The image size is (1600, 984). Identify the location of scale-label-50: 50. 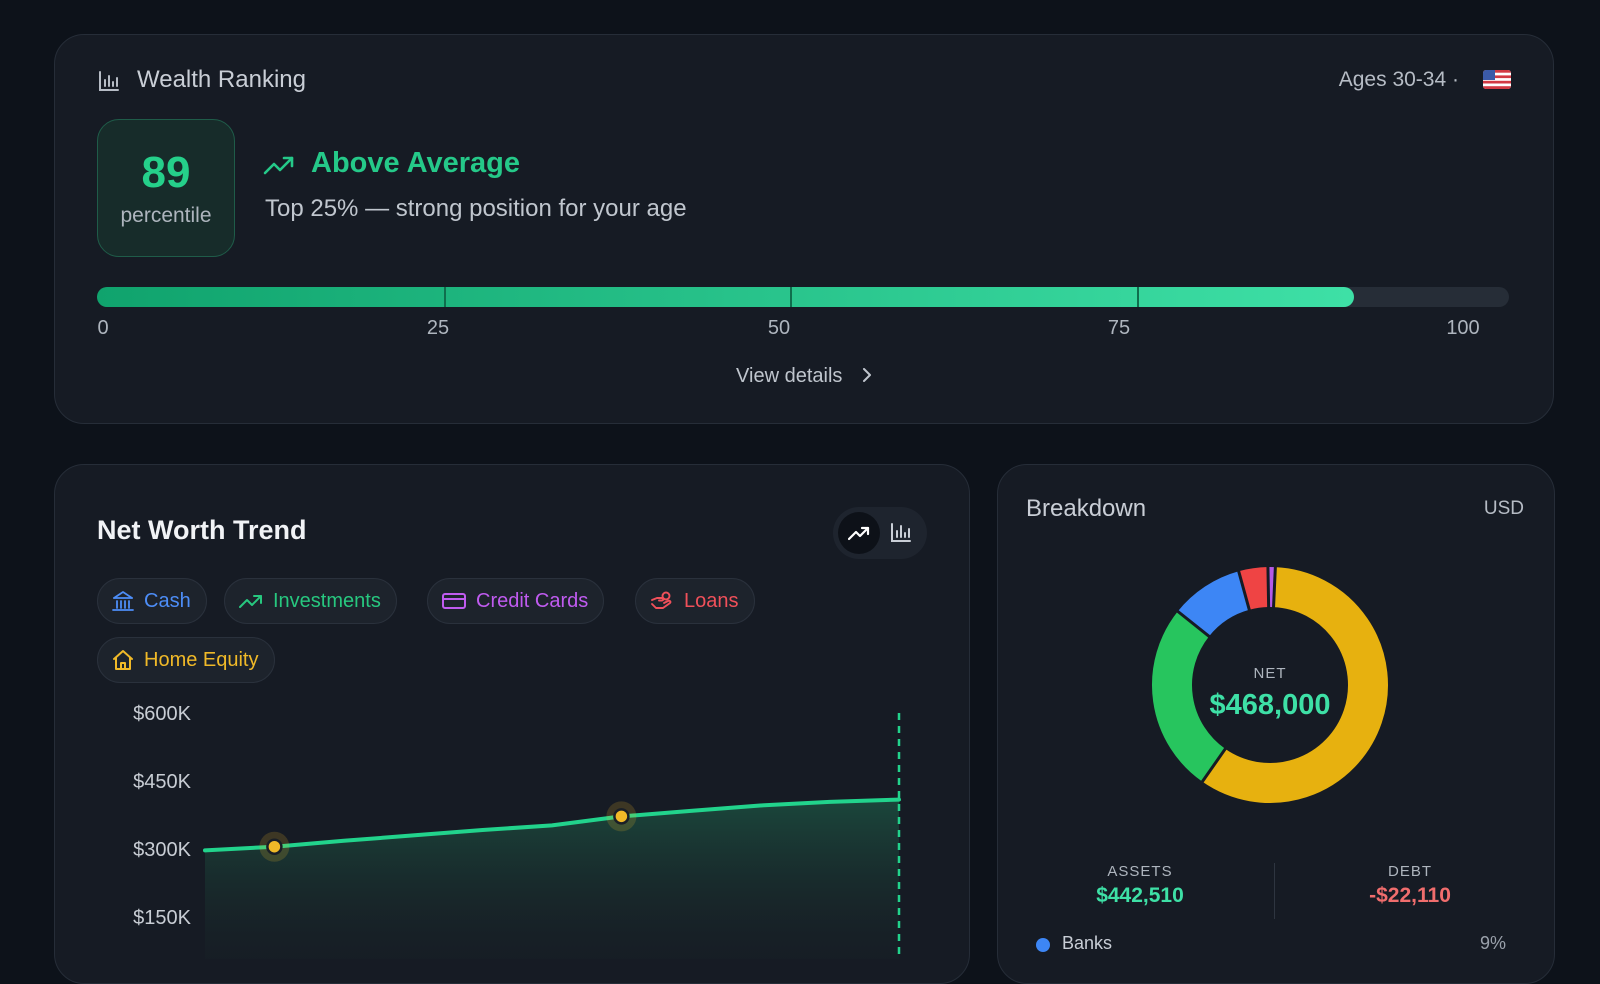
(779, 328).